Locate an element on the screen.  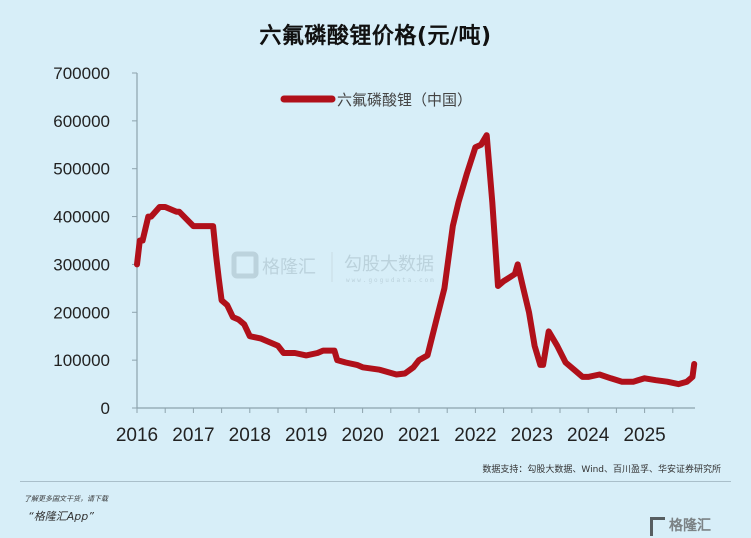
y-tick-label: 0 is located at coordinates (105, 408).